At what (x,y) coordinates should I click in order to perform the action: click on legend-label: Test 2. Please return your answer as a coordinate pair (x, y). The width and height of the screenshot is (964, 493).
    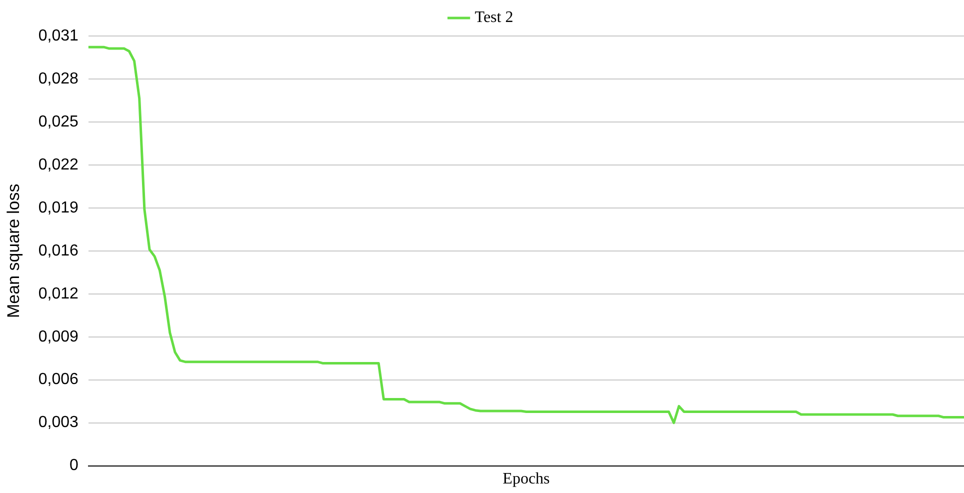
    Looking at the image, I should click on (494, 17).